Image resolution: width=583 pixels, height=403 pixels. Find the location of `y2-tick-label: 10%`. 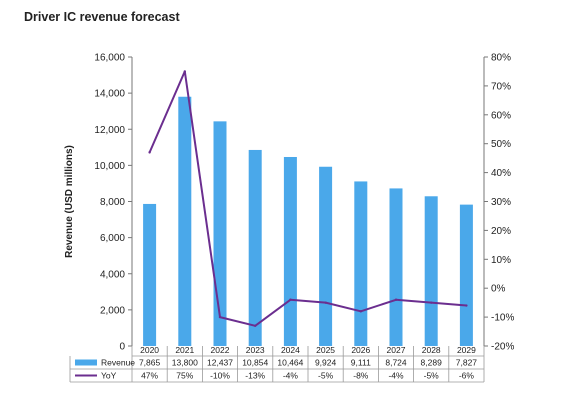

y2-tick-label: 10% is located at coordinates (501, 260).